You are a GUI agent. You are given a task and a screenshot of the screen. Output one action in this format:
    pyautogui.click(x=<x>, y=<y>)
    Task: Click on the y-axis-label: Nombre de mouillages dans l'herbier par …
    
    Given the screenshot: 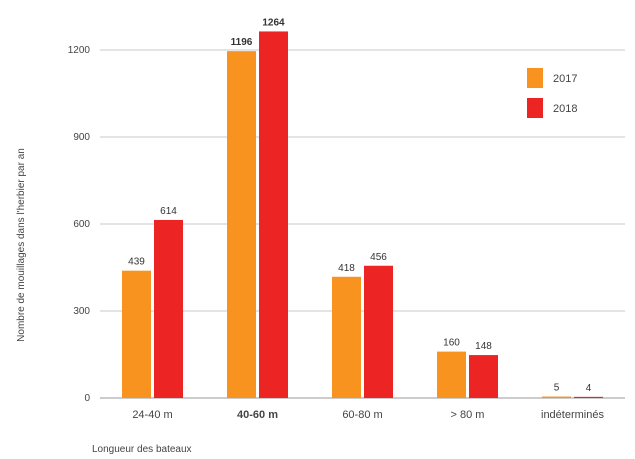 What is the action you would take?
    pyautogui.click(x=21, y=245)
    